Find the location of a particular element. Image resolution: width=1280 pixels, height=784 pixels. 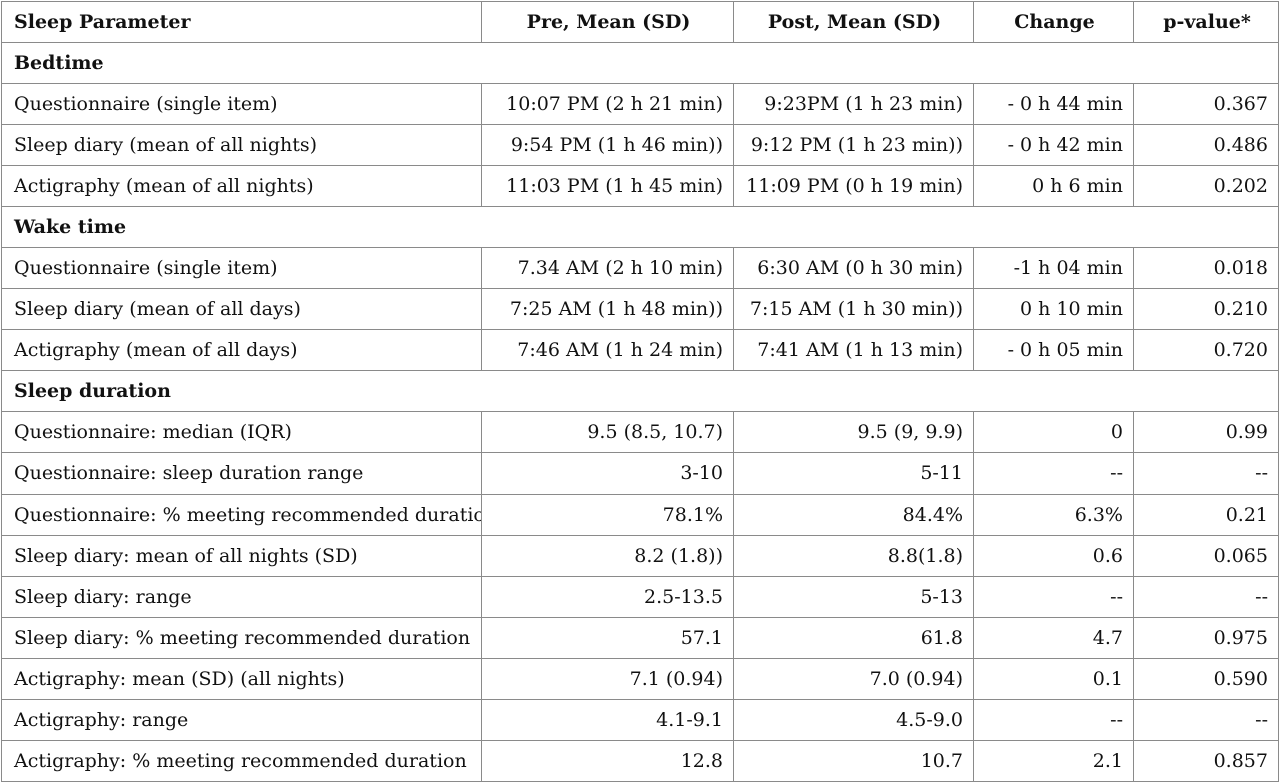

cell-p-value: 0.975 is located at coordinates (1206, 637).